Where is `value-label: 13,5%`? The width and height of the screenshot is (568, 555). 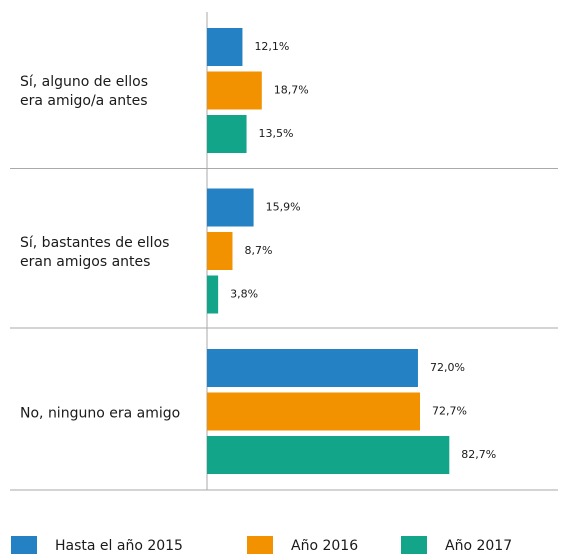 value-label: 13,5% is located at coordinates (276, 133).